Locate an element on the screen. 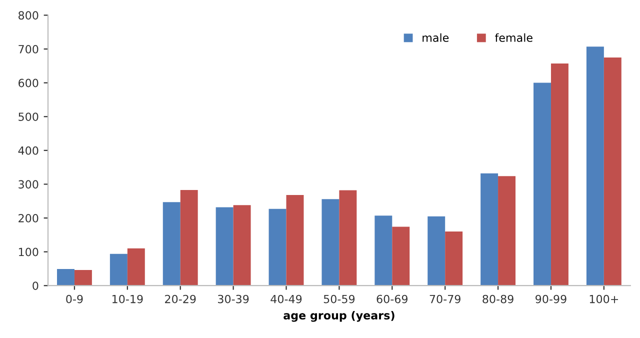 The image size is (640, 338). y-tick-label: 300 is located at coordinates (28, 184).